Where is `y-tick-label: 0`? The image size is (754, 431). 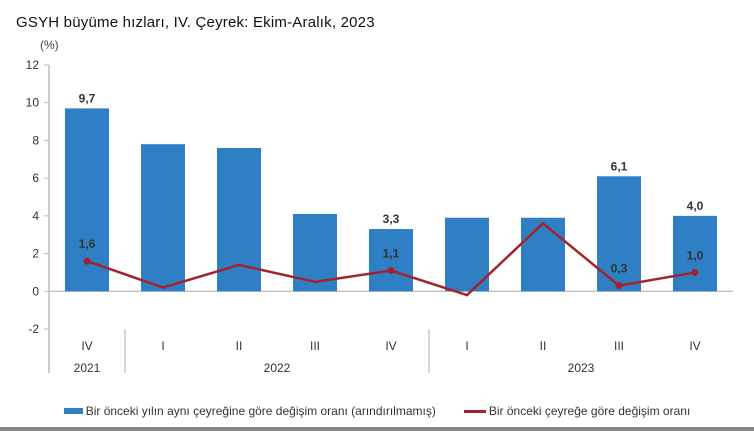 y-tick-label: 0 is located at coordinates (35, 291).